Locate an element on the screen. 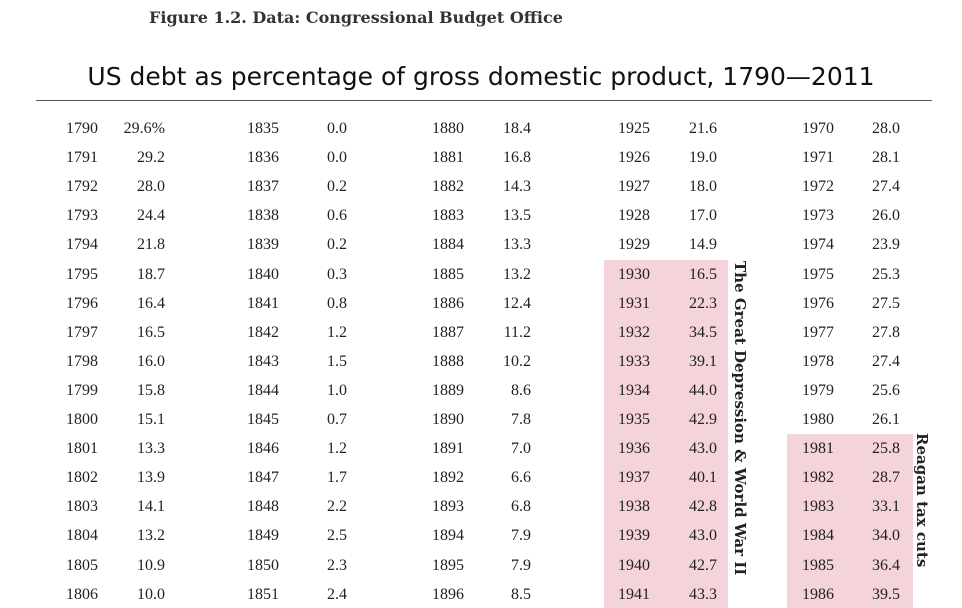  value-cell: 18.4 is located at coordinates (517, 128).